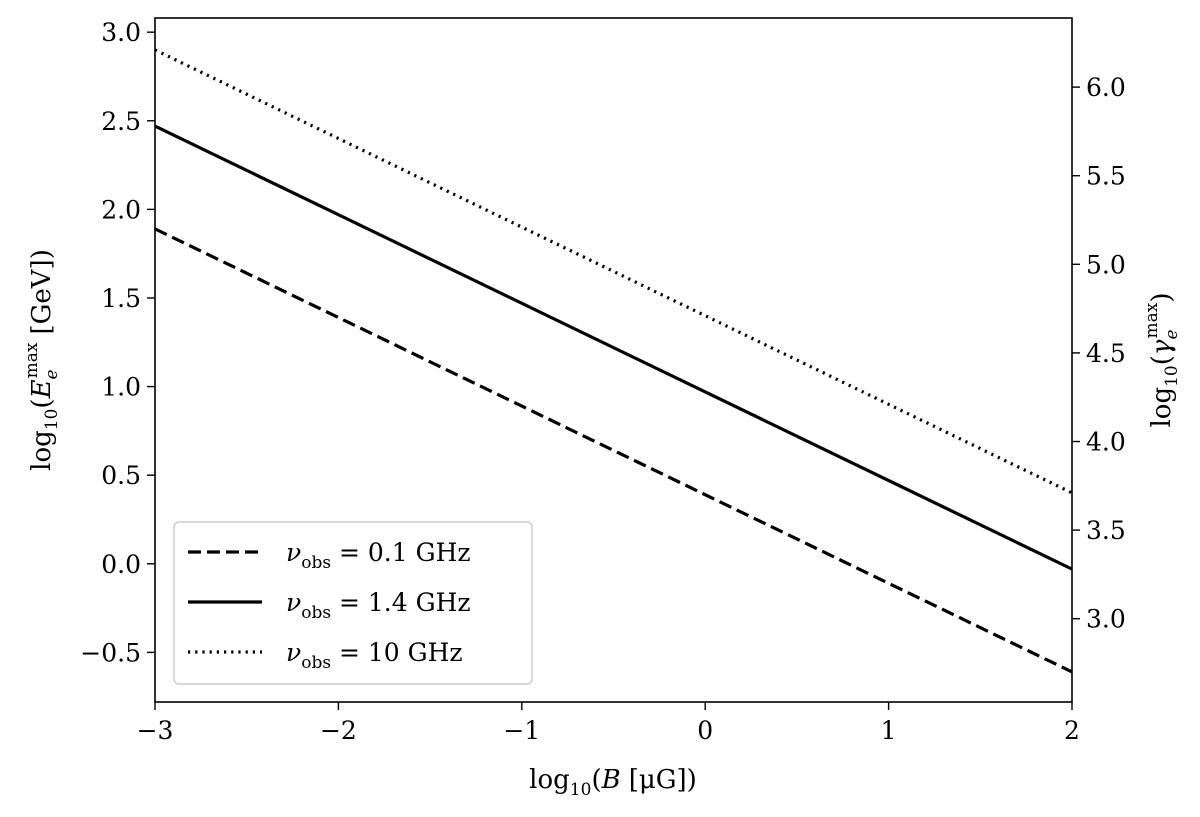  Describe the element at coordinates (1106, 619) in the screenshot. I see `right-y-tick-label: 3.0` at that location.